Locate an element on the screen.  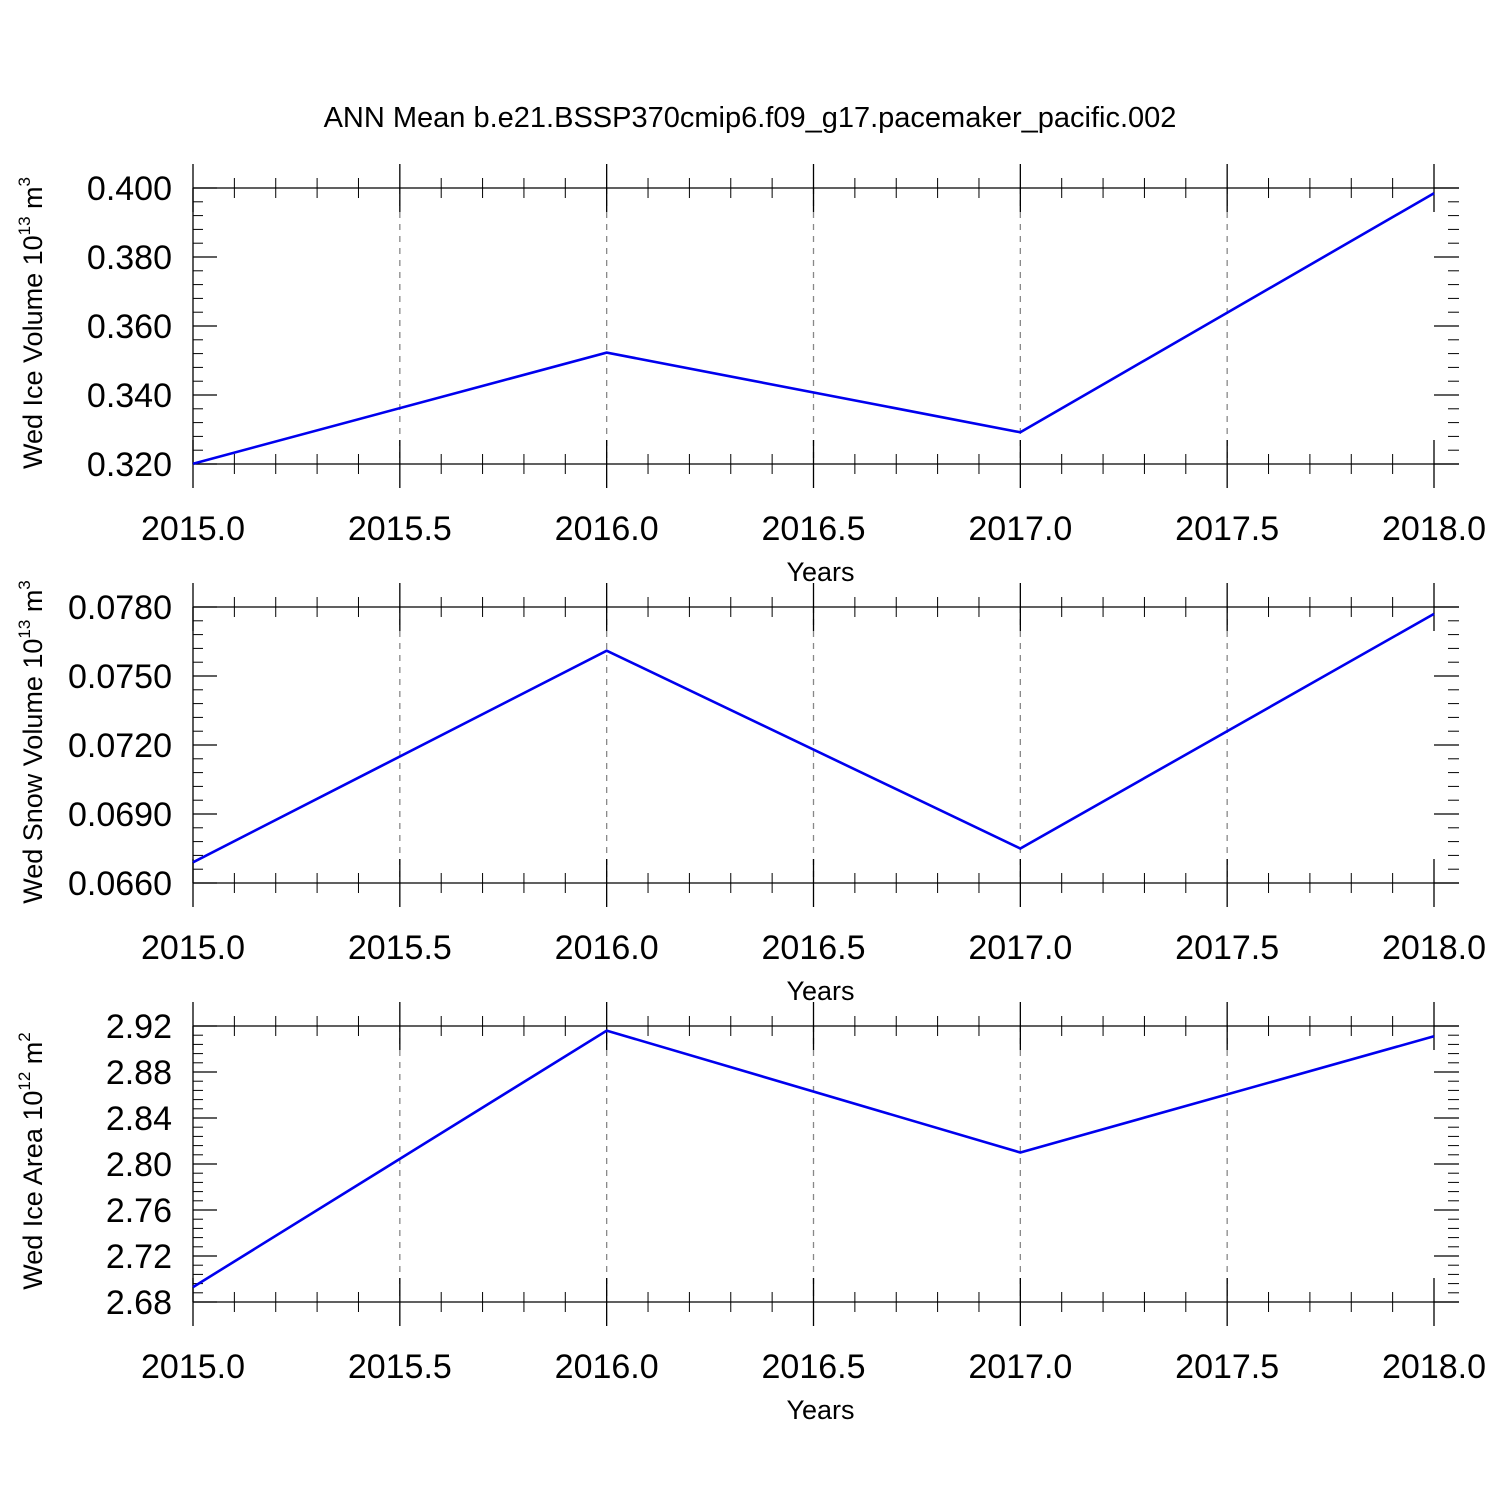
y-tick-label: 2.76 is located at coordinates (139, 1211).